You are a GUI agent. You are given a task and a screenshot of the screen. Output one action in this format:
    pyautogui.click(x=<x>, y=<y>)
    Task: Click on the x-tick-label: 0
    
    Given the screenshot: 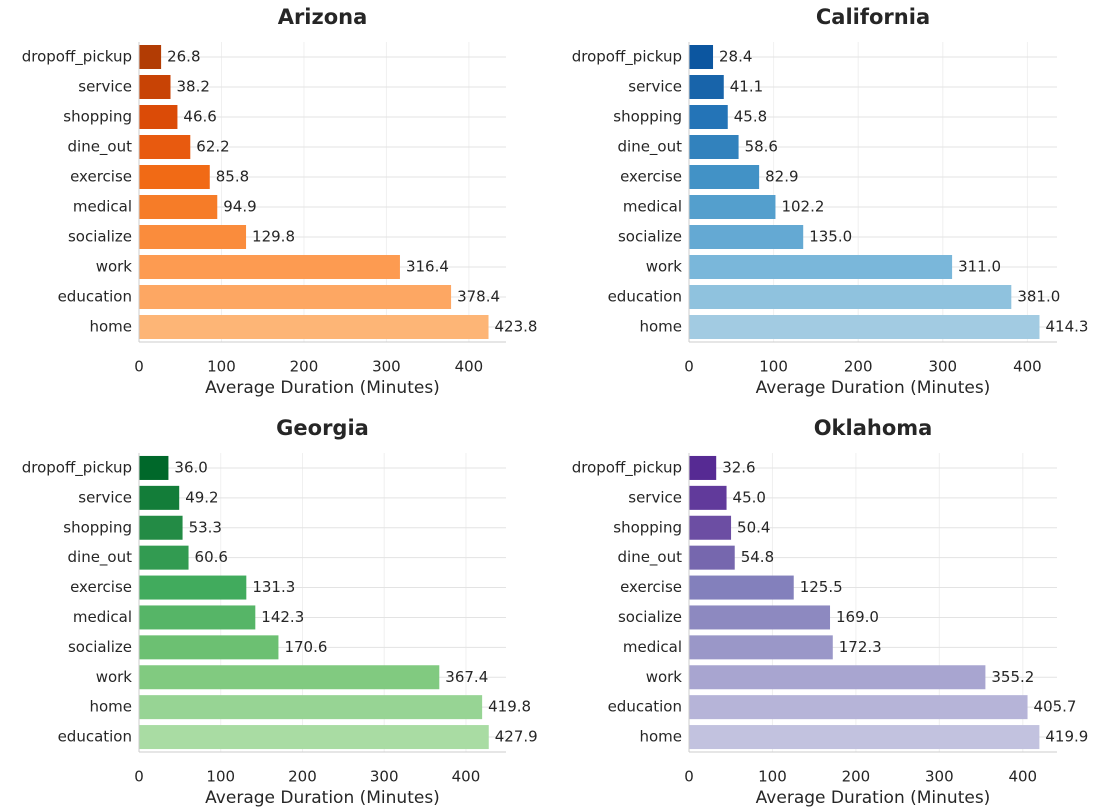 What is the action you would take?
    pyautogui.click(x=139, y=777)
    